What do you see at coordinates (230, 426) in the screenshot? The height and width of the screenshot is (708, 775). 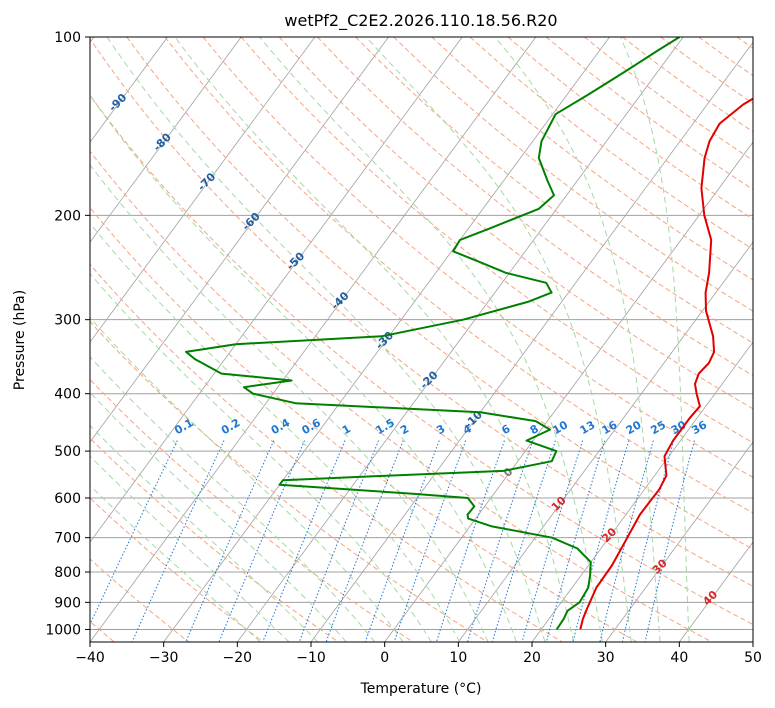 I see `mixing-ratio-label: 0.2` at bounding box center [230, 426].